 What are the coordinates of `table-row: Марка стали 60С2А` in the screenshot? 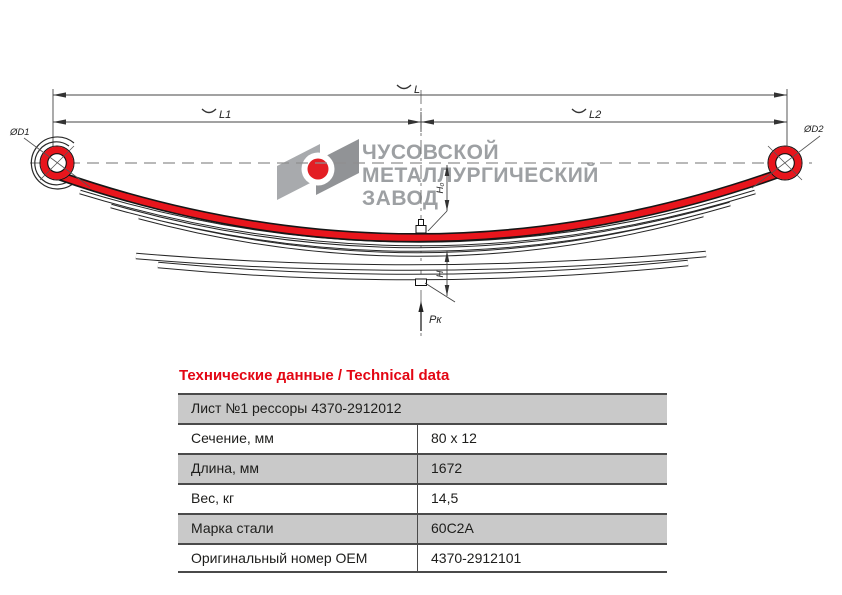 It's located at (422, 528).